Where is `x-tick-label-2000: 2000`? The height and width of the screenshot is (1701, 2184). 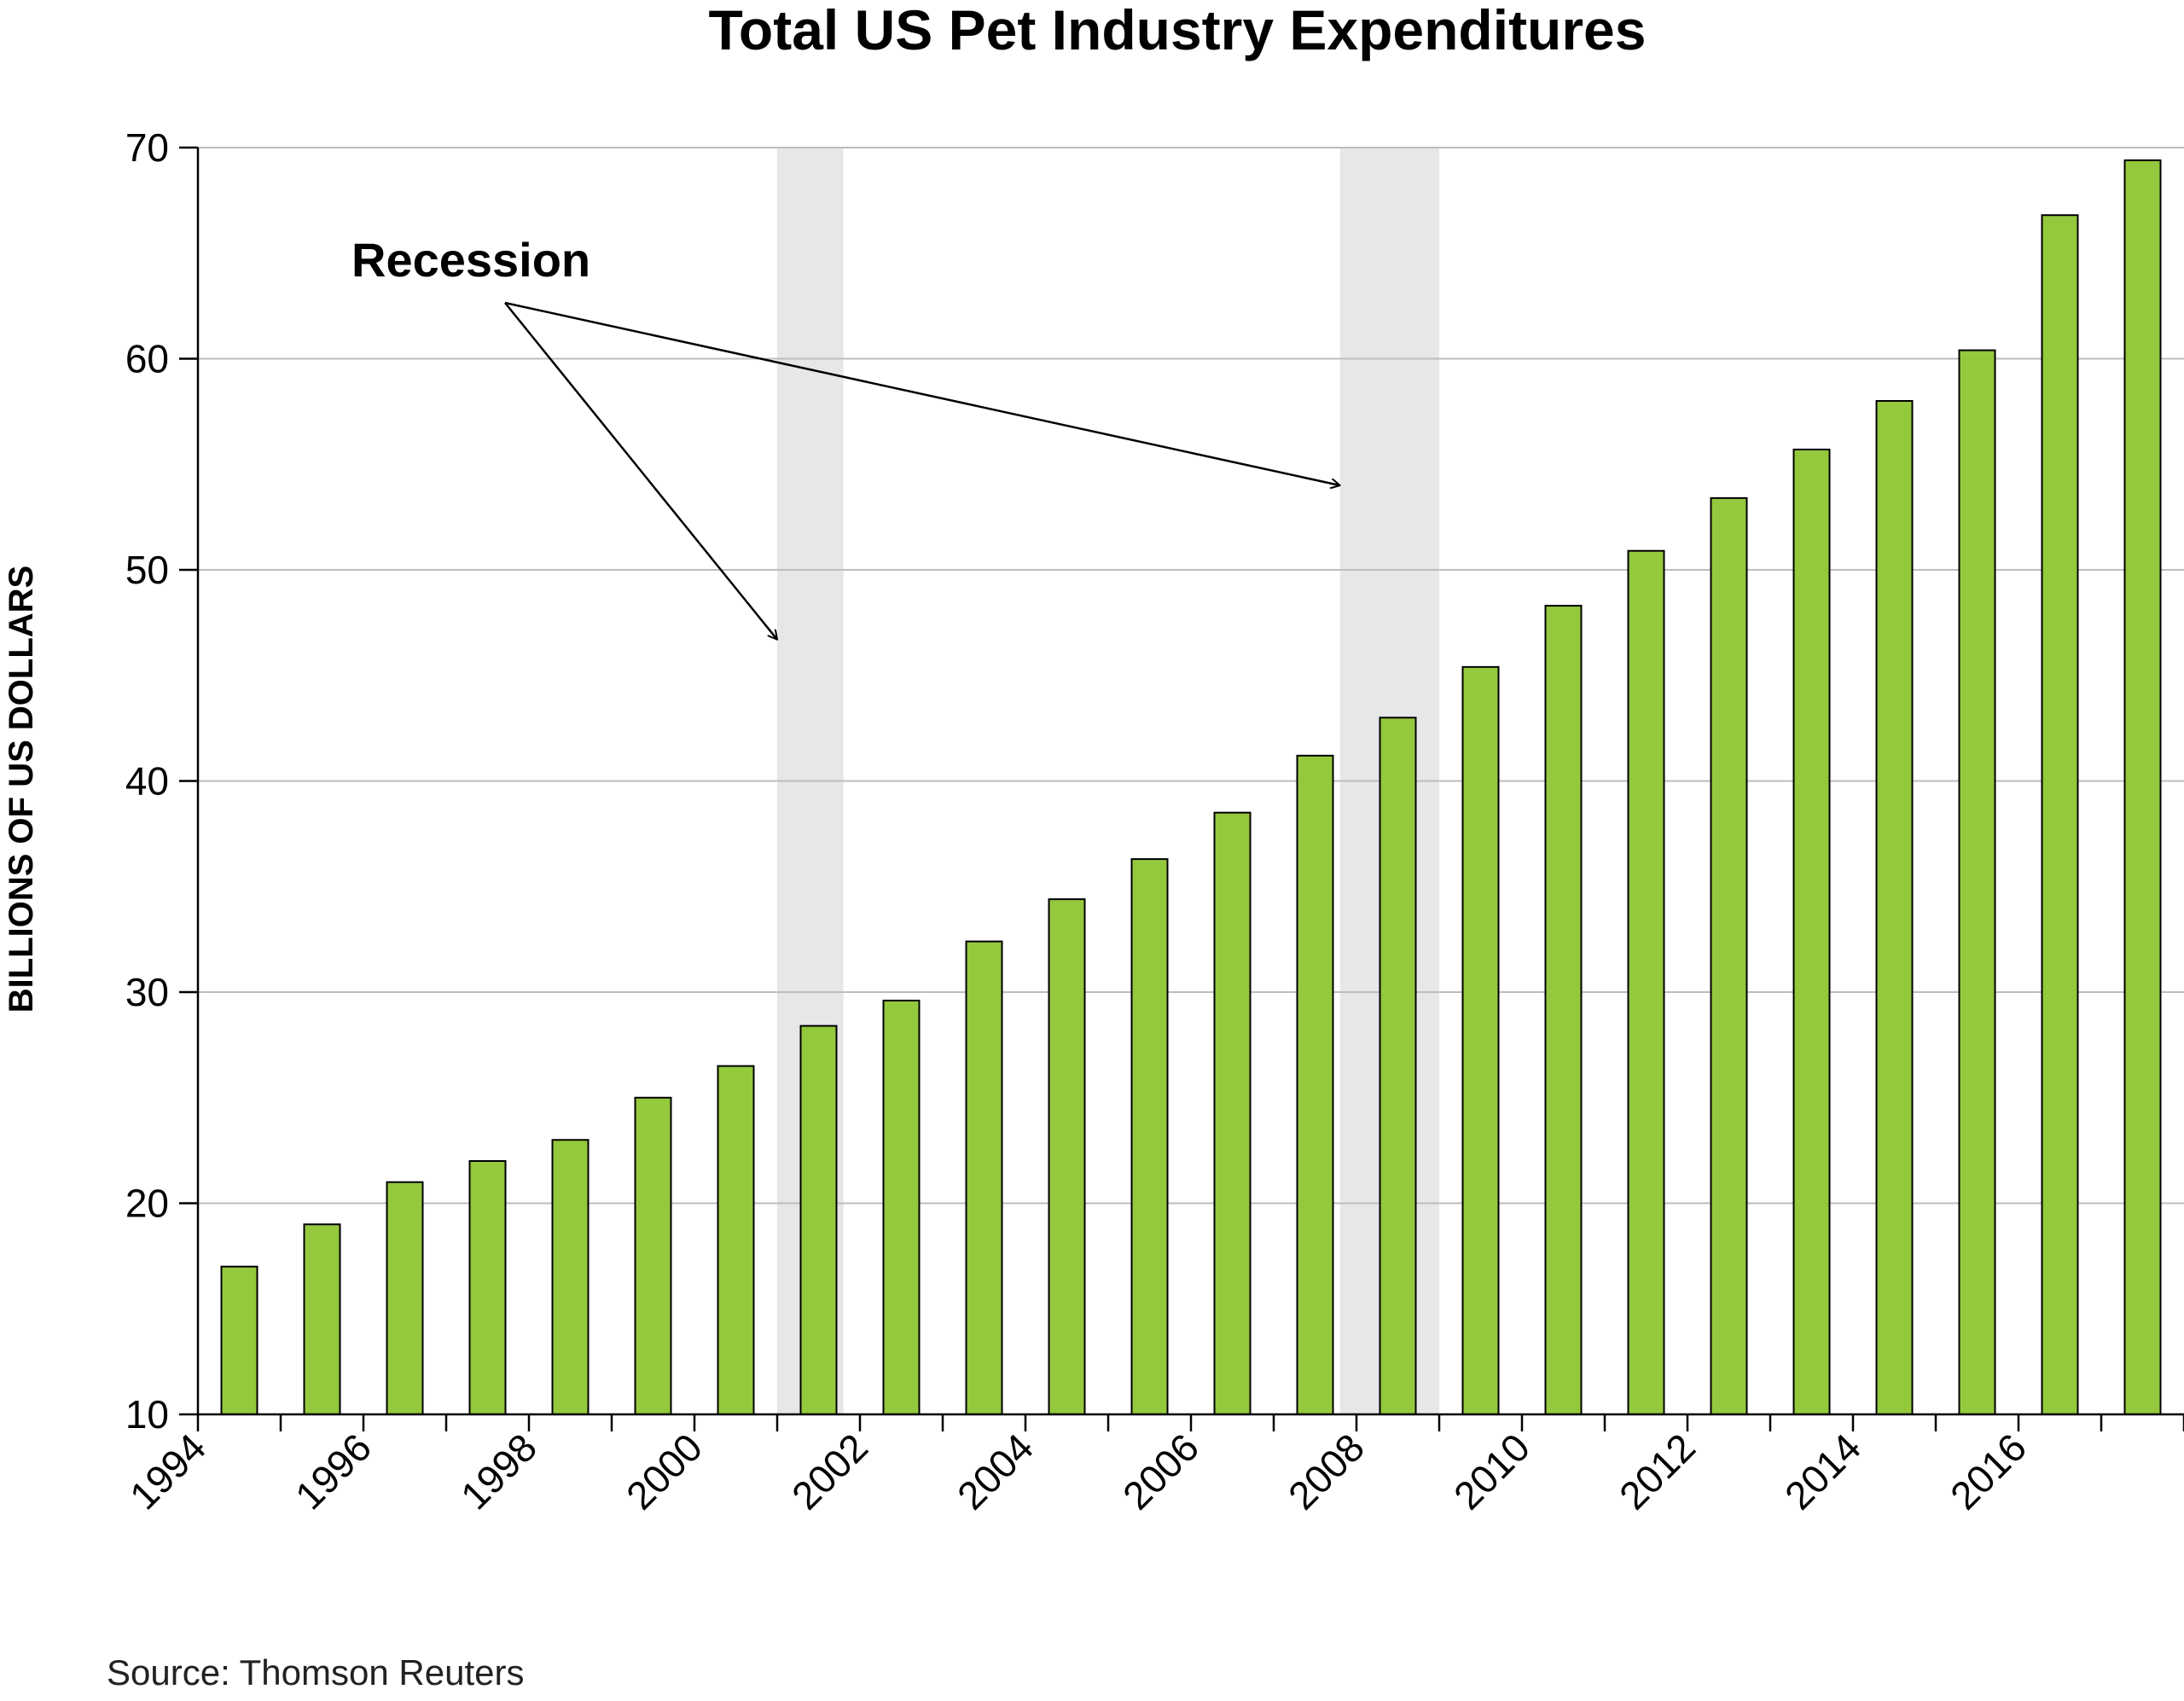
x-tick-label-2000: 2000 is located at coordinates (665, 1471).